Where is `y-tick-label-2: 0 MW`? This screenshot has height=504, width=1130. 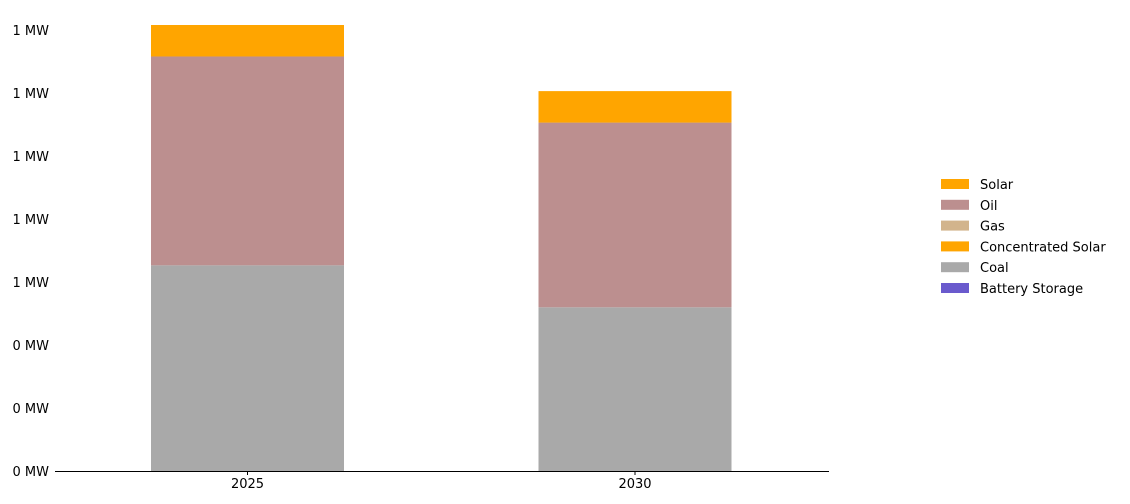 y-tick-label-2: 0 MW is located at coordinates (31, 346).